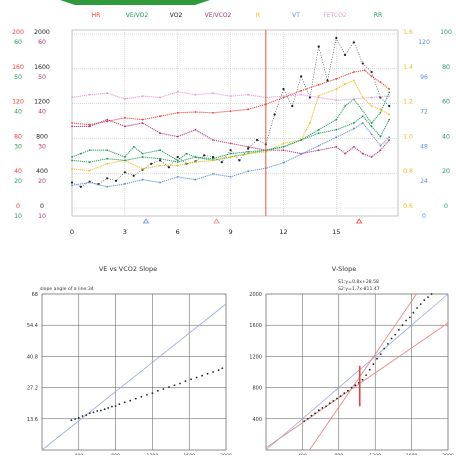  I want to click on sl-y-tick: 40.8, so click(32, 357).